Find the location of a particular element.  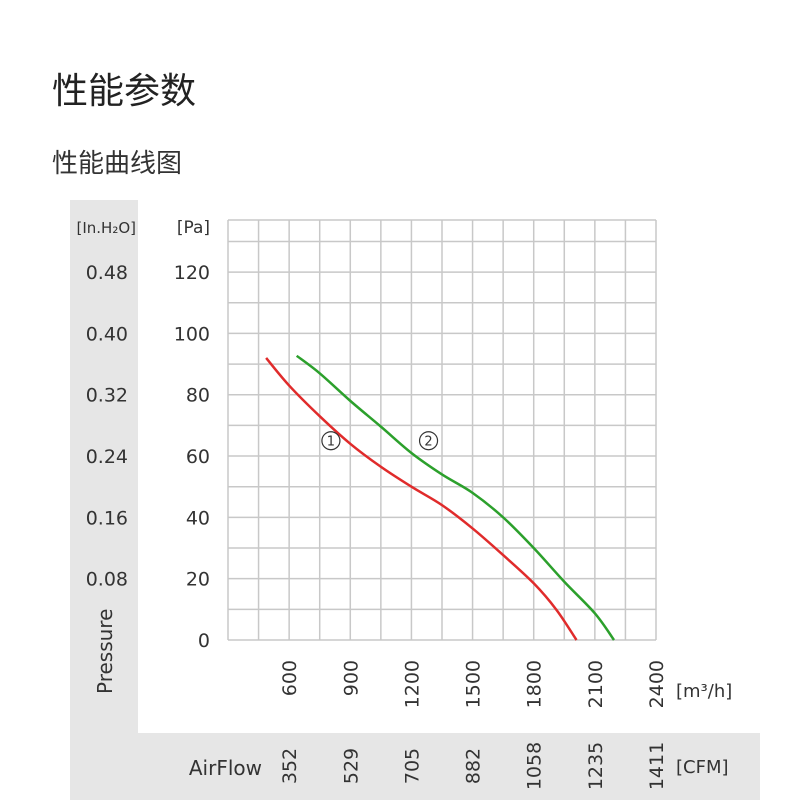

x-tick-label: 600 is located at coordinates (290, 678).